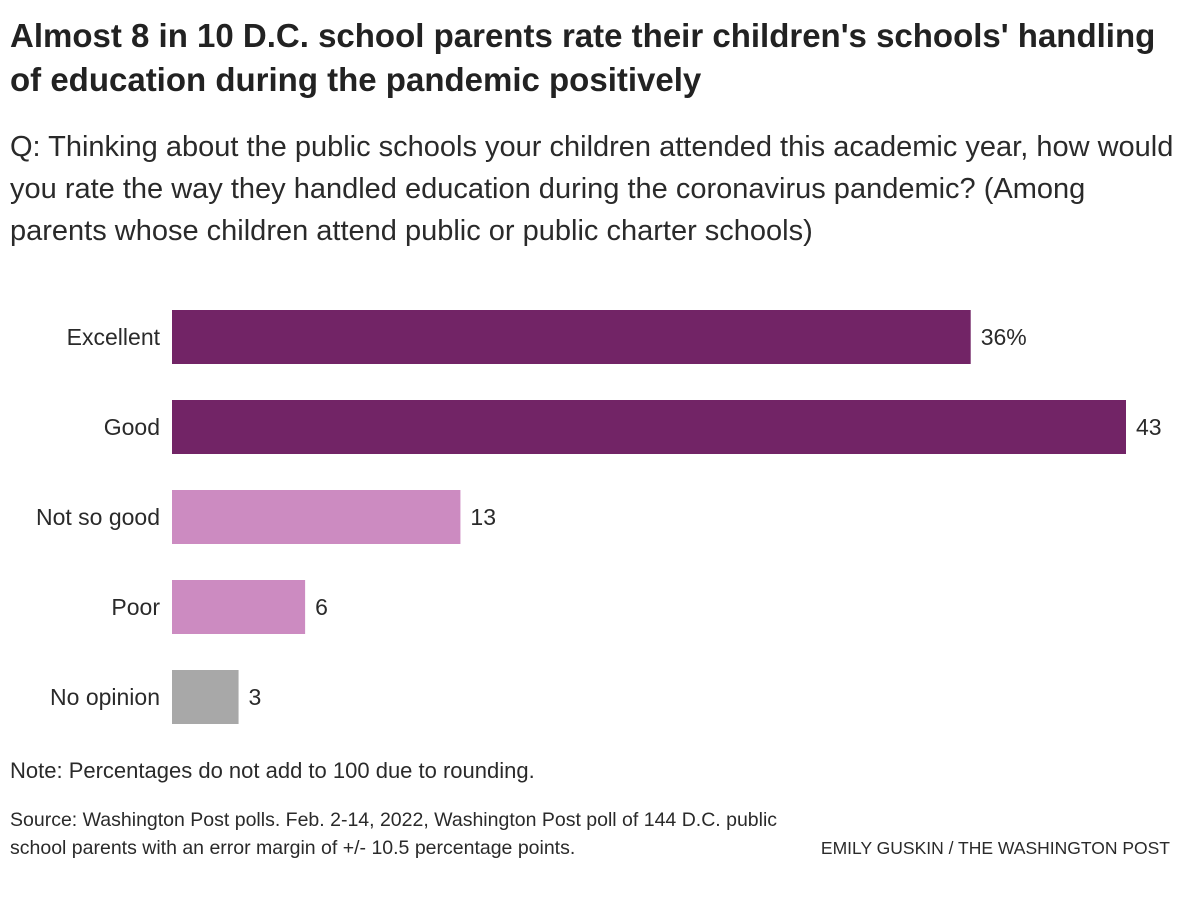  What do you see at coordinates (316, 517) in the screenshot?
I see `bar-not-so-good` at bounding box center [316, 517].